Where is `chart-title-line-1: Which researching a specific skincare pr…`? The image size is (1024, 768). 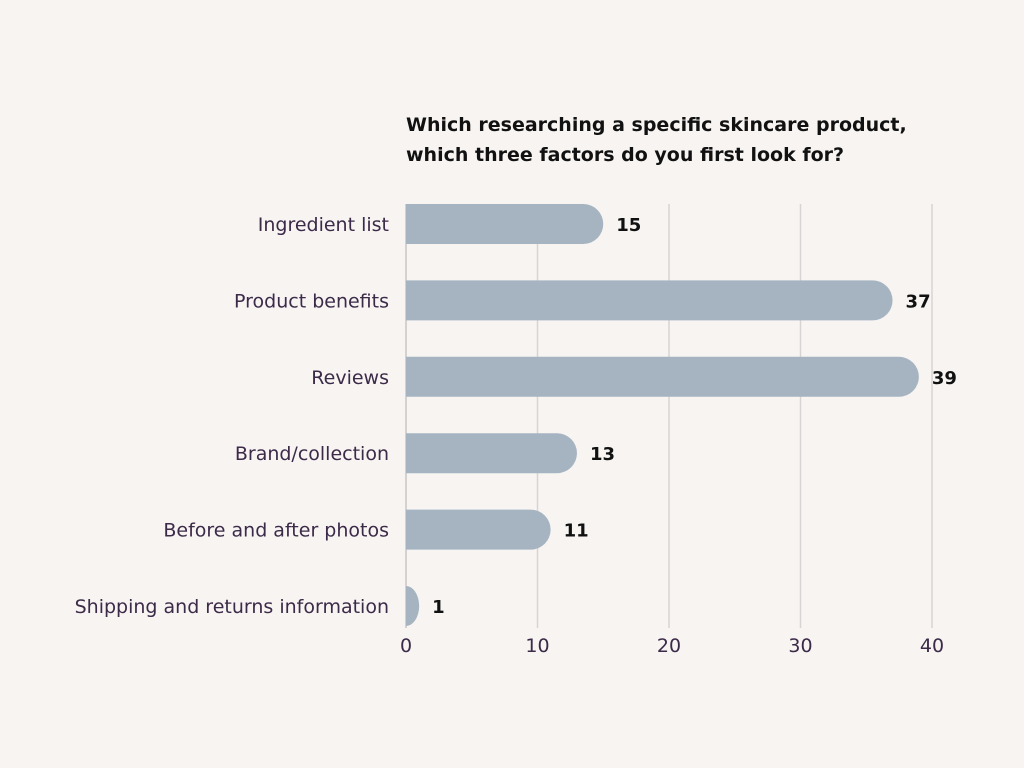
chart-title-line-1: Which researching a specific skincare pr… is located at coordinates (656, 125).